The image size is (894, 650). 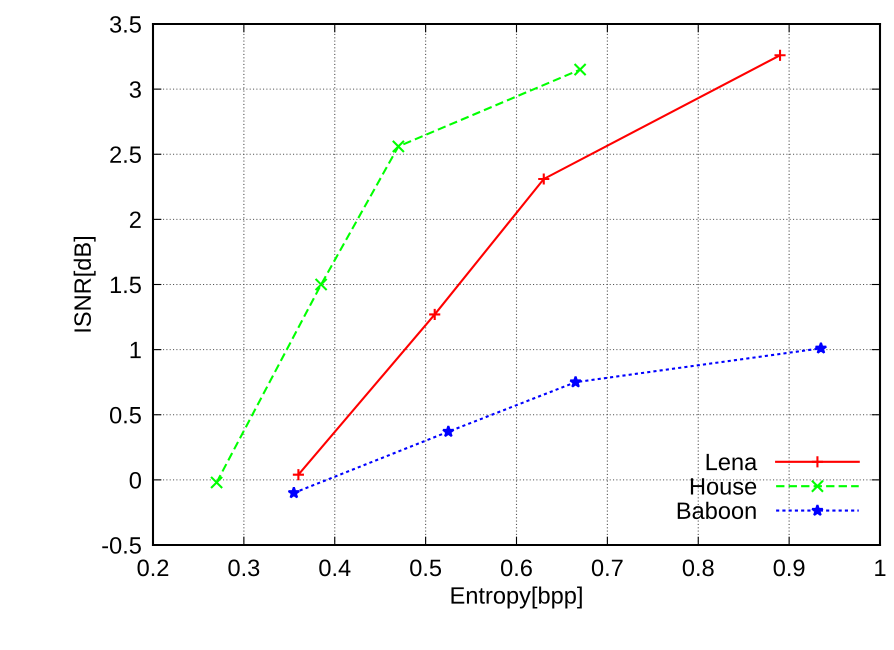 What do you see at coordinates (121, 545) in the screenshot?
I see `y-tick-label: -0.5` at bounding box center [121, 545].